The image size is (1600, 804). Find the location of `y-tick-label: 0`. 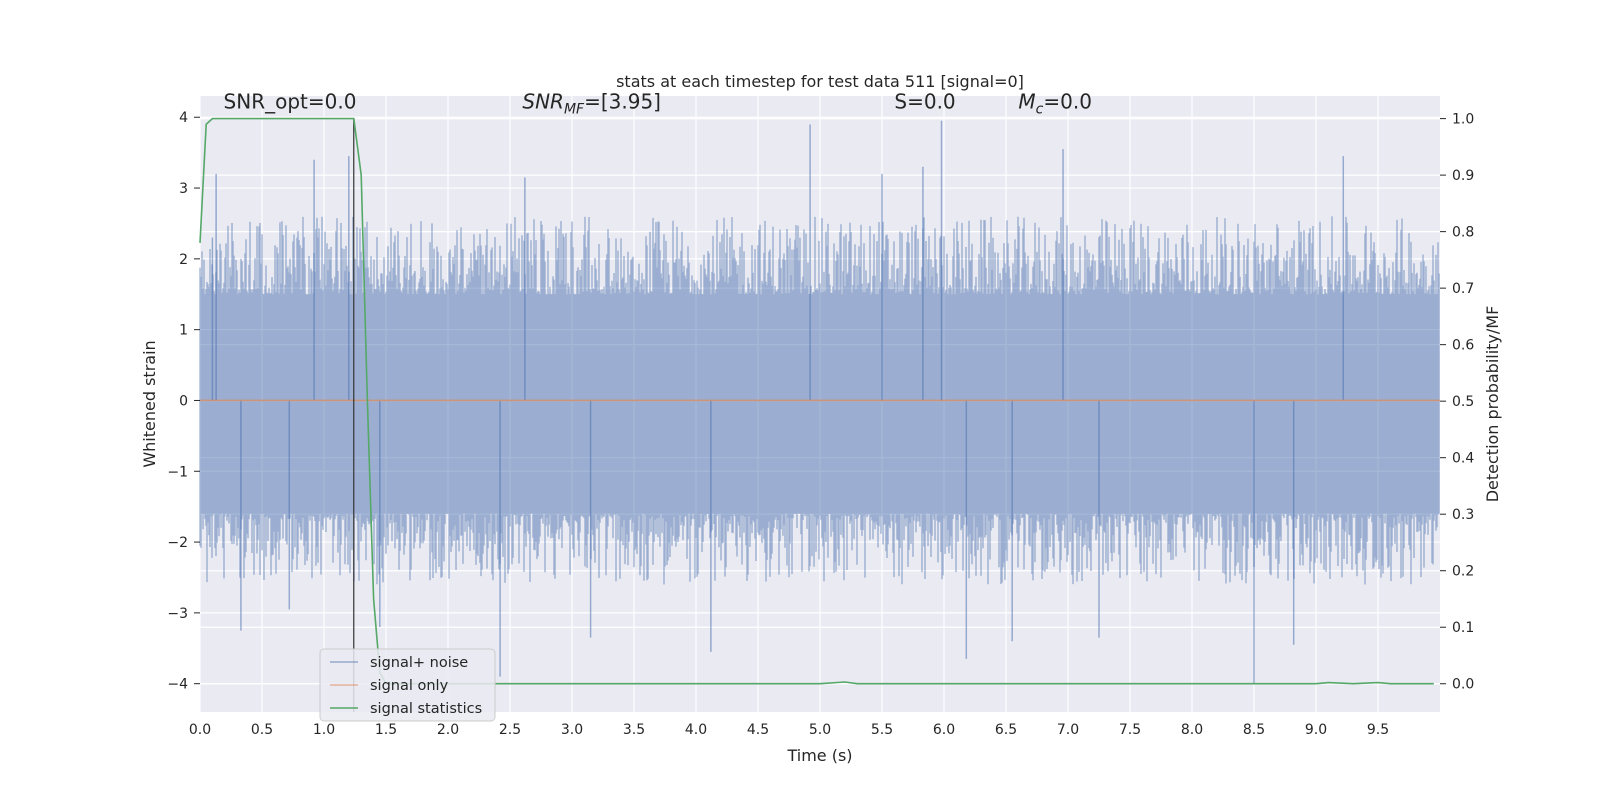

y-tick-label: 0 is located at coordinates (183, 401).